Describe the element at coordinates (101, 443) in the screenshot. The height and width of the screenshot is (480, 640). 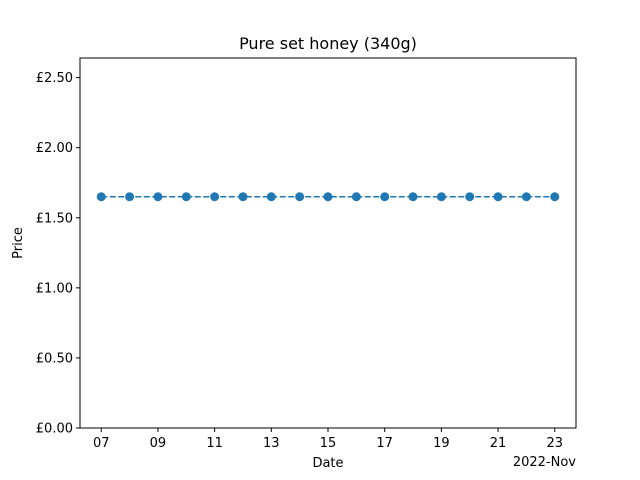
I see `x-tick-label: 07` at that location.